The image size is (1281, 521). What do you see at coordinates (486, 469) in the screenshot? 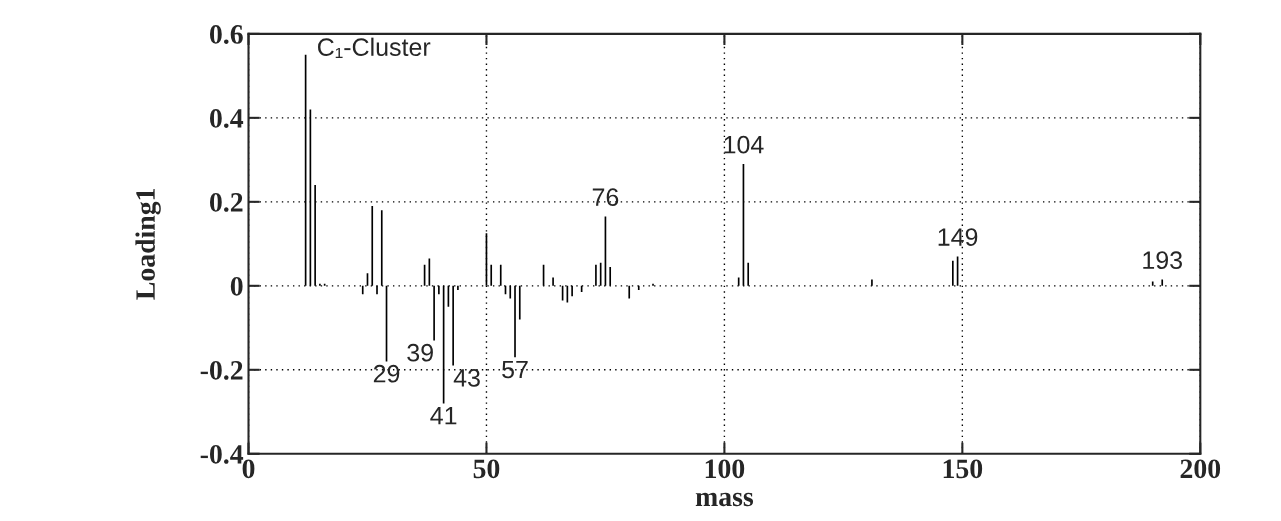
I see `x-tick-label: 50` at bounding box center [486, 469].